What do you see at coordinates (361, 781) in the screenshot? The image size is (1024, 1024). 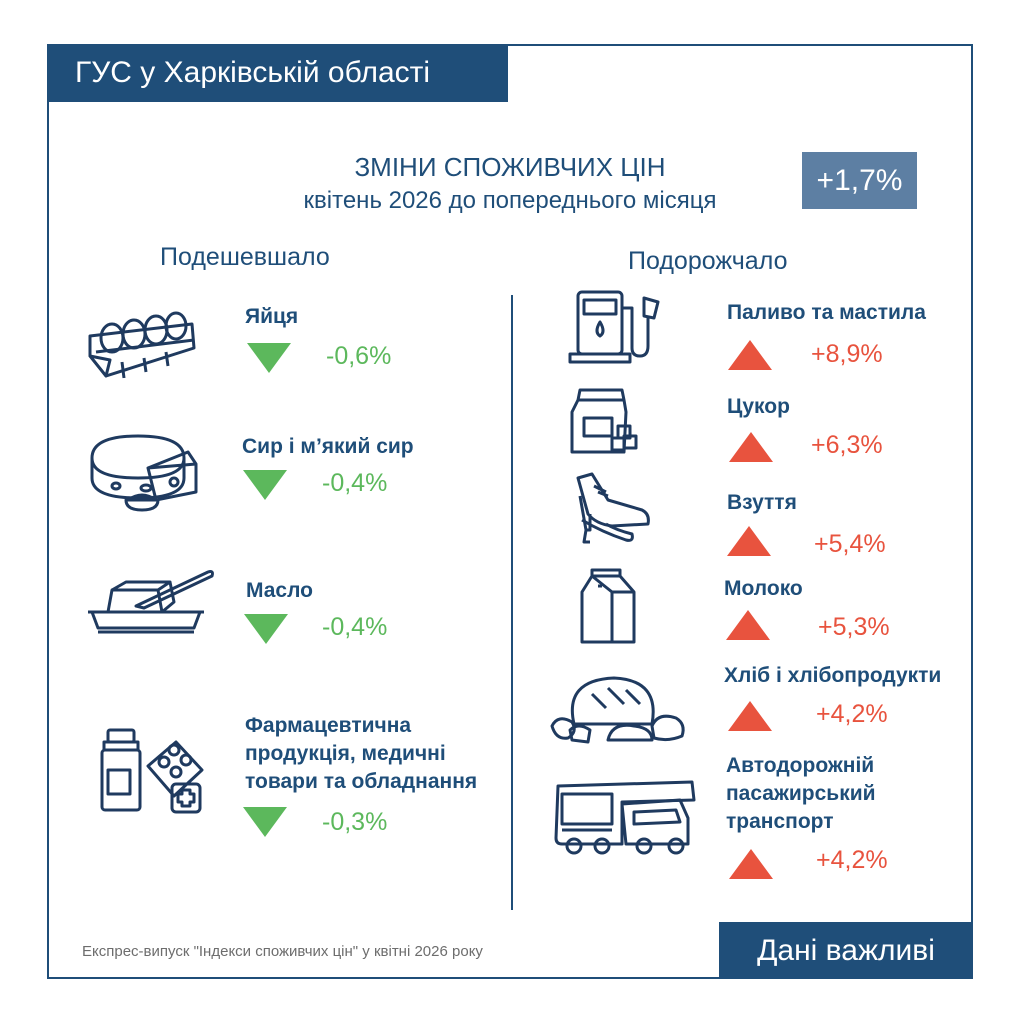 I see `item-label-line: товари та обладнання` at bounding box center [361, 781].